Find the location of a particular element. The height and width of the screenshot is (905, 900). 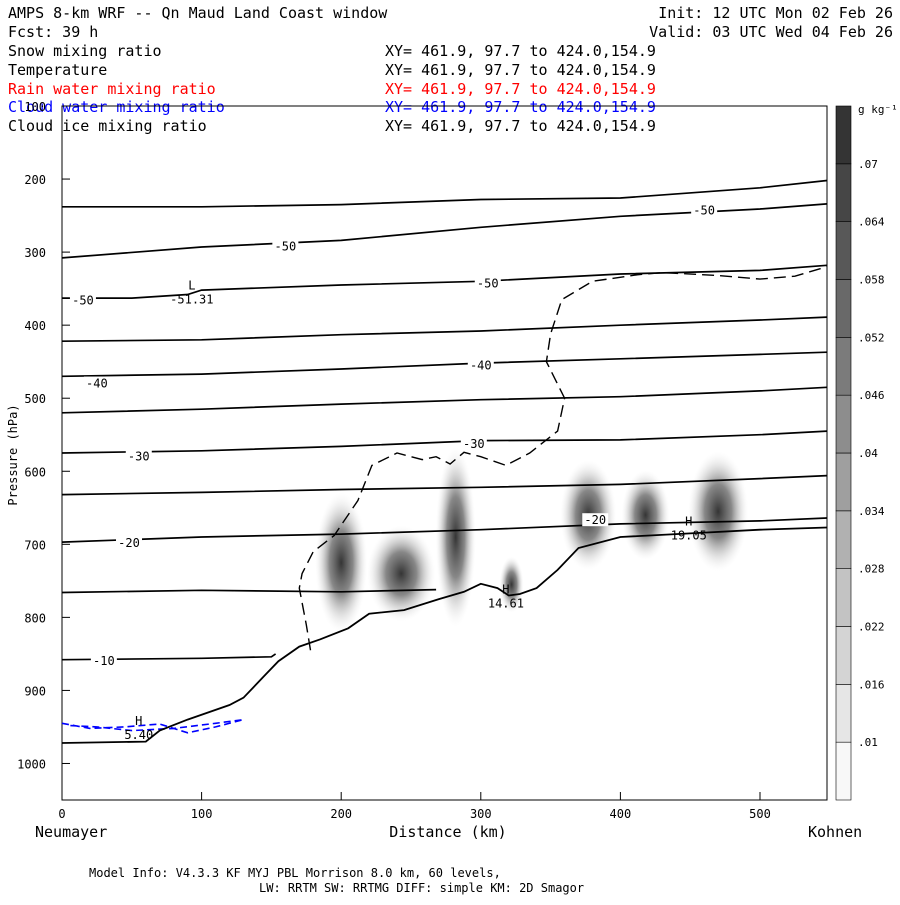

contour-label: -10 is located at coordinates (104, 661).